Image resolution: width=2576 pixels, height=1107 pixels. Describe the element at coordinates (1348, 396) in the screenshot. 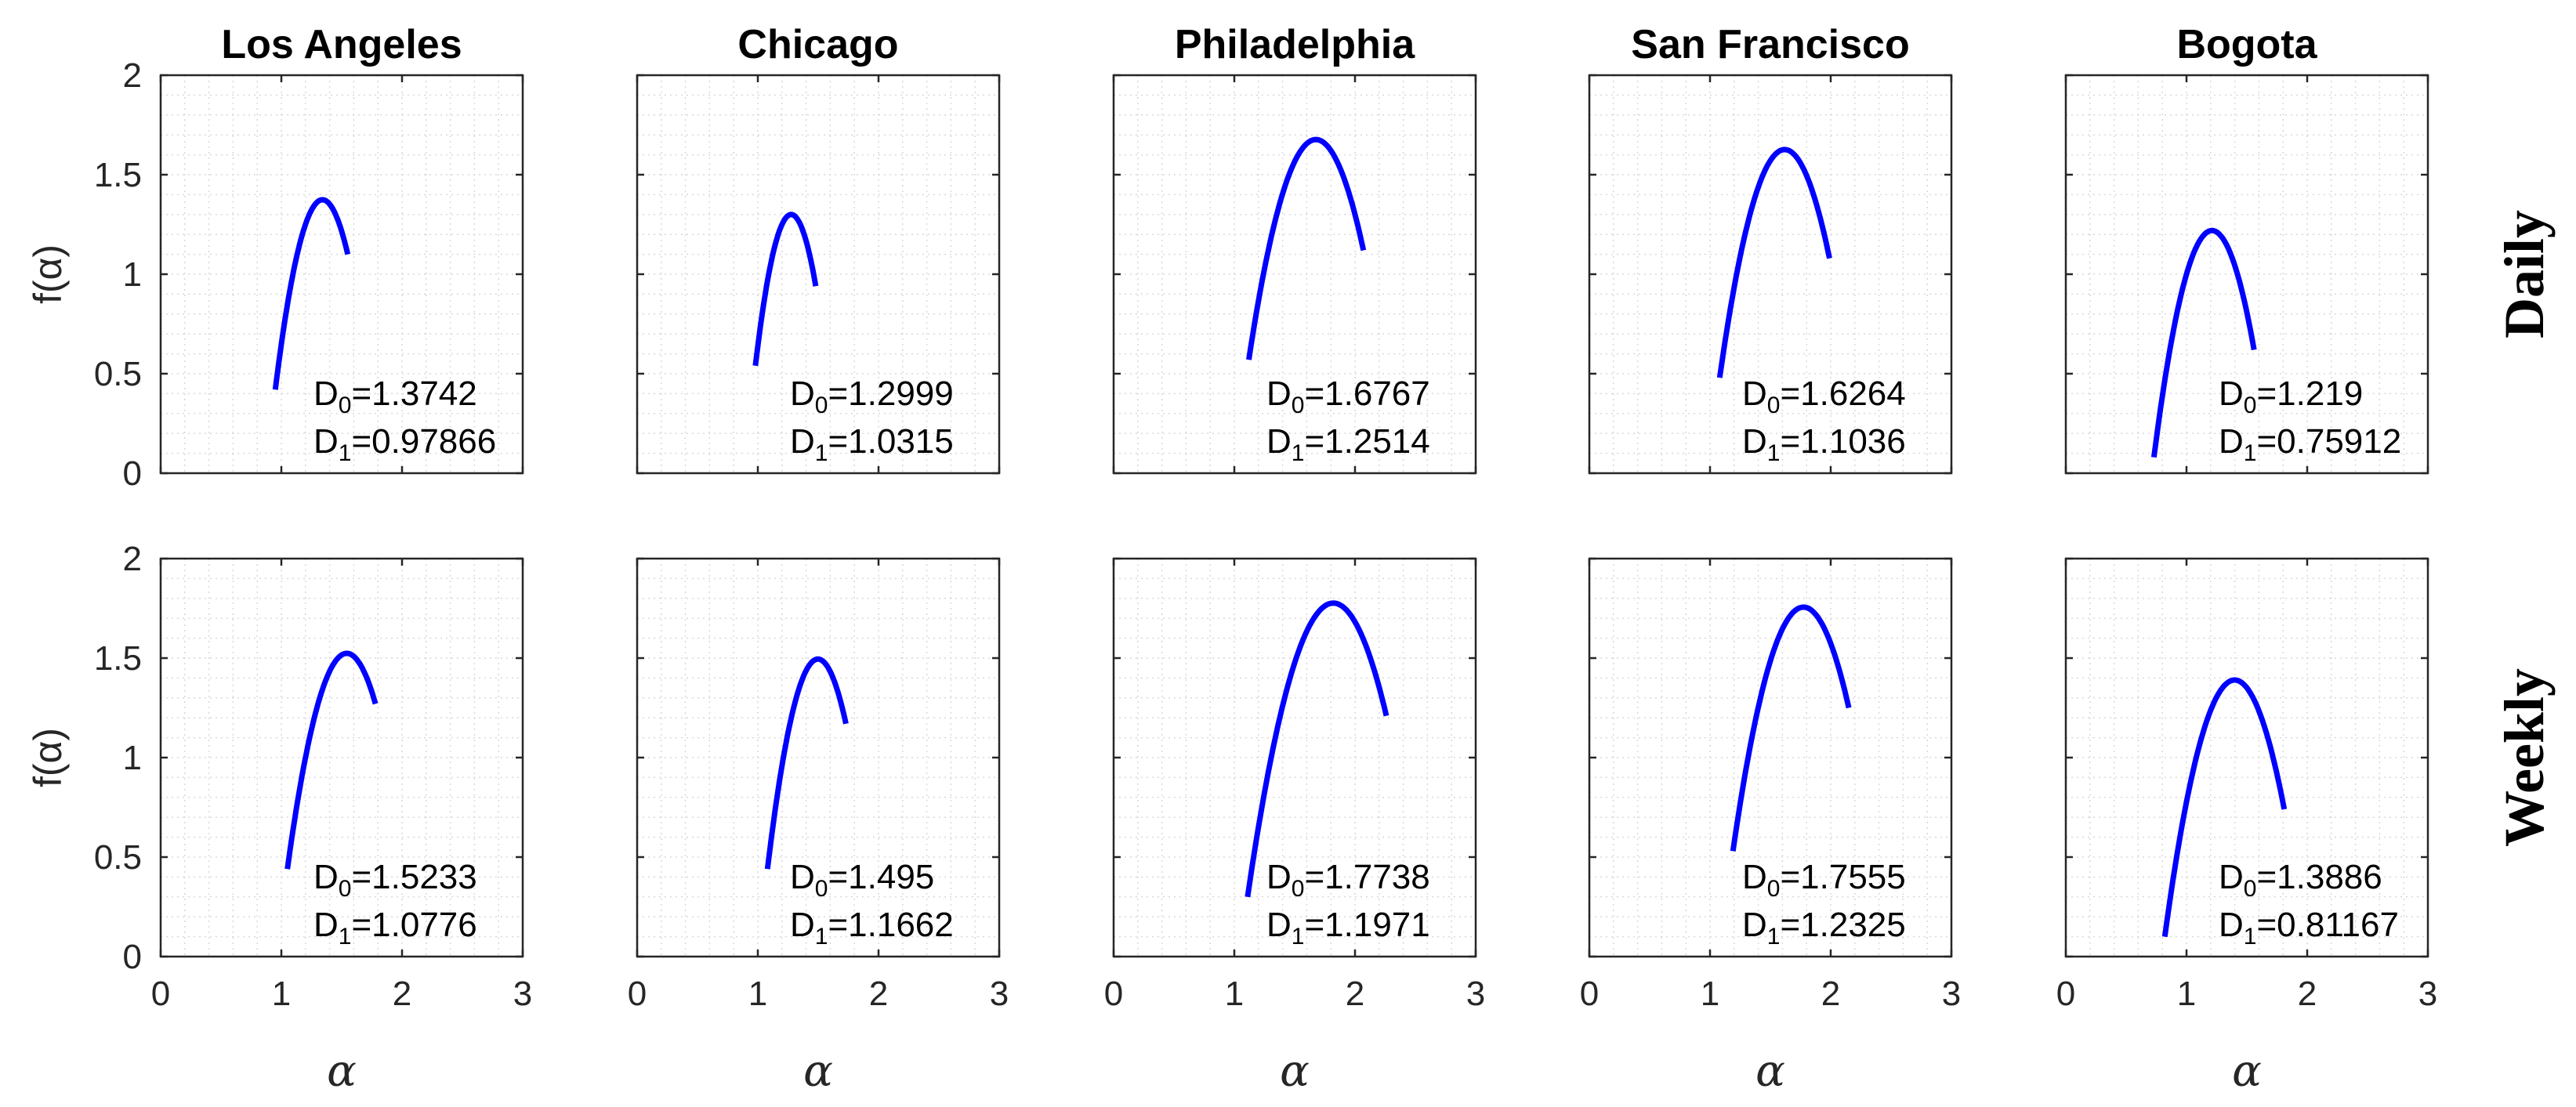

I see `annotation-d0: D0=1.6767` at that location.